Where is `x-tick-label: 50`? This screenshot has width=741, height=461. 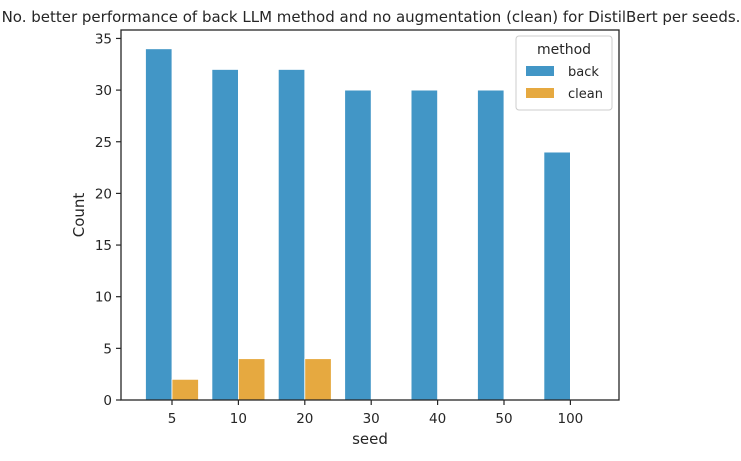 x-tick-label: 50 is located at coordinates (503, 419).